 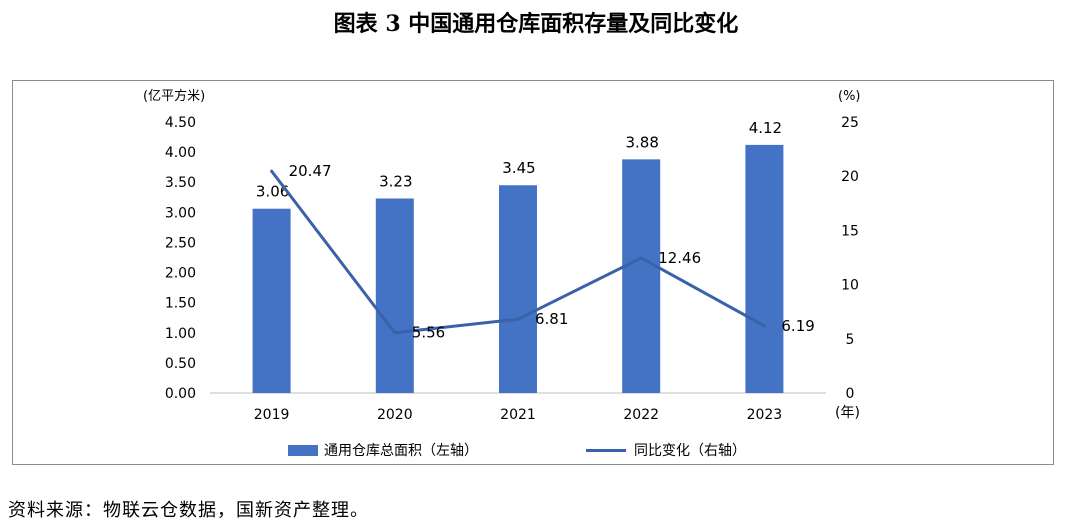 What do you see at coordinates (551, 319) in the screenshot?
I see `line-value-label: 6.81` at bounding box center [551, 319].